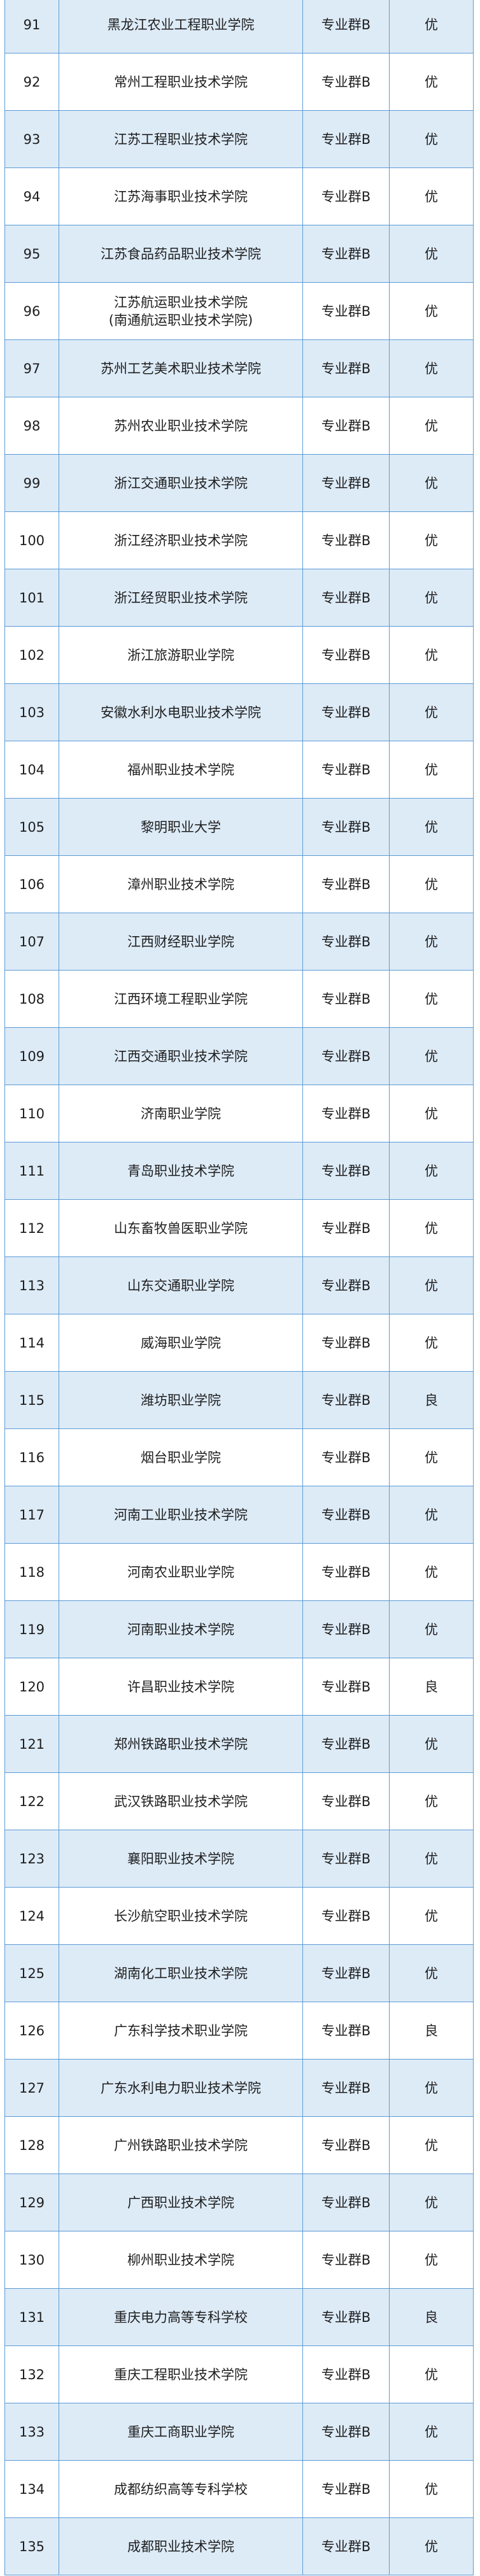  What do you see at coordinates (181, 1114) in the screenshot?
I see `school-name: 济南职业学院` at bounding box center [181, 1114].